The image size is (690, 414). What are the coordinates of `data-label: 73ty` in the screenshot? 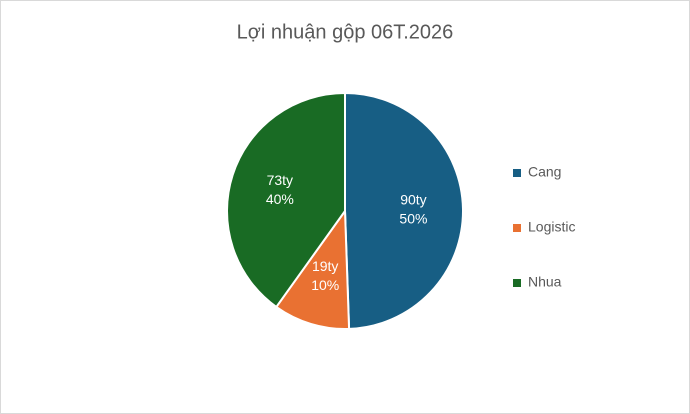 It's located at (280, 180).